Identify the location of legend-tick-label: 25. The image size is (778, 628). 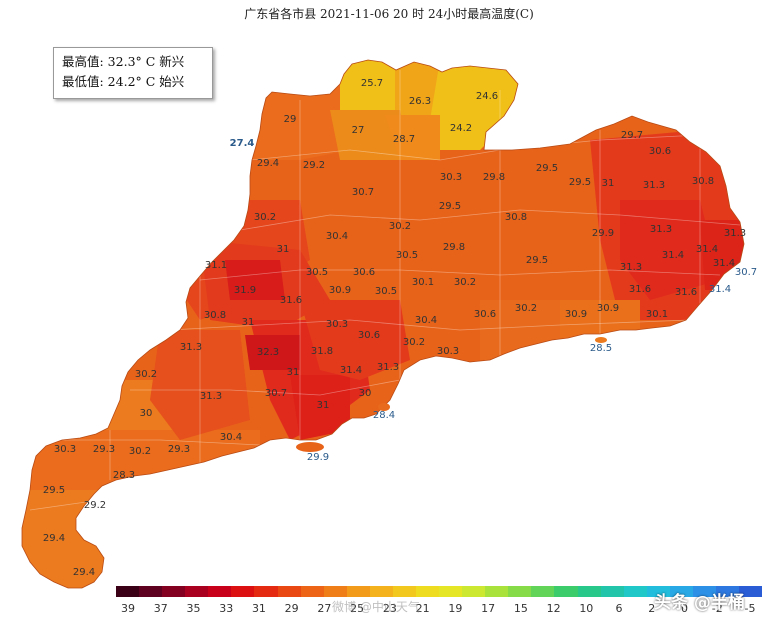
(357, 608).